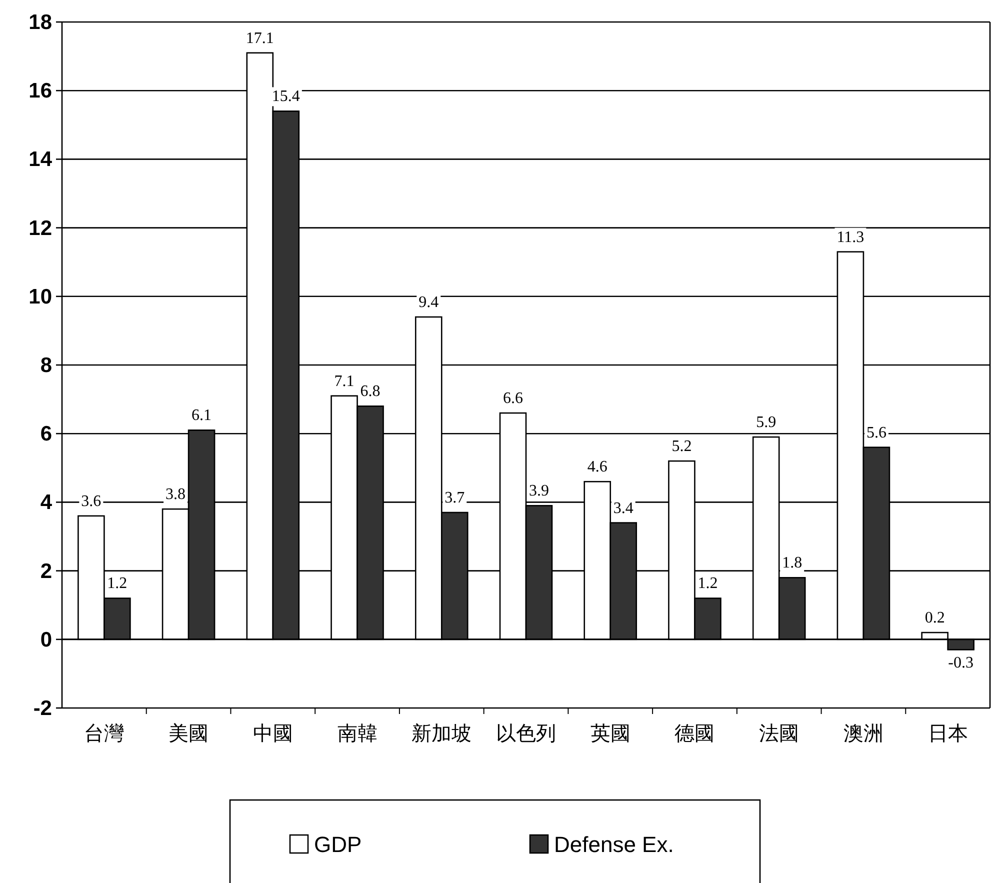  I want to click on data-label: 3.7, so click(454, 497).